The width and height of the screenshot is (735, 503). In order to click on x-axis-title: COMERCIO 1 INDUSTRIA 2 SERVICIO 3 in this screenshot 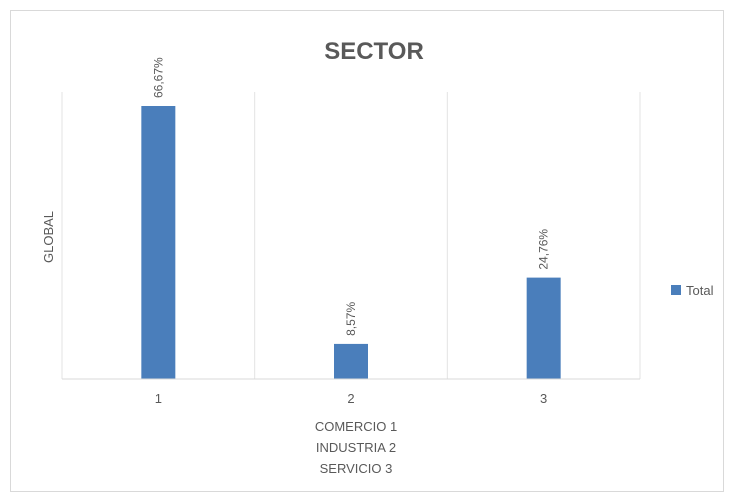, I will do `click(356, 447)`.